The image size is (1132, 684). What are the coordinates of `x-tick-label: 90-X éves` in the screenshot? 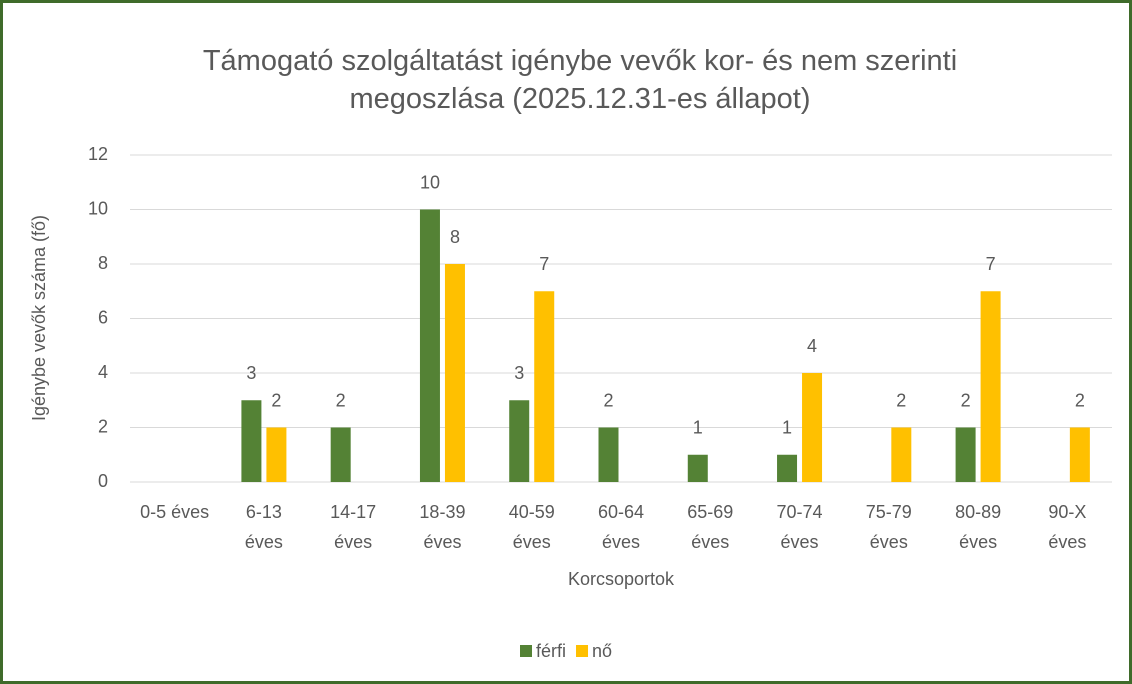 It's located at (1067, 527).